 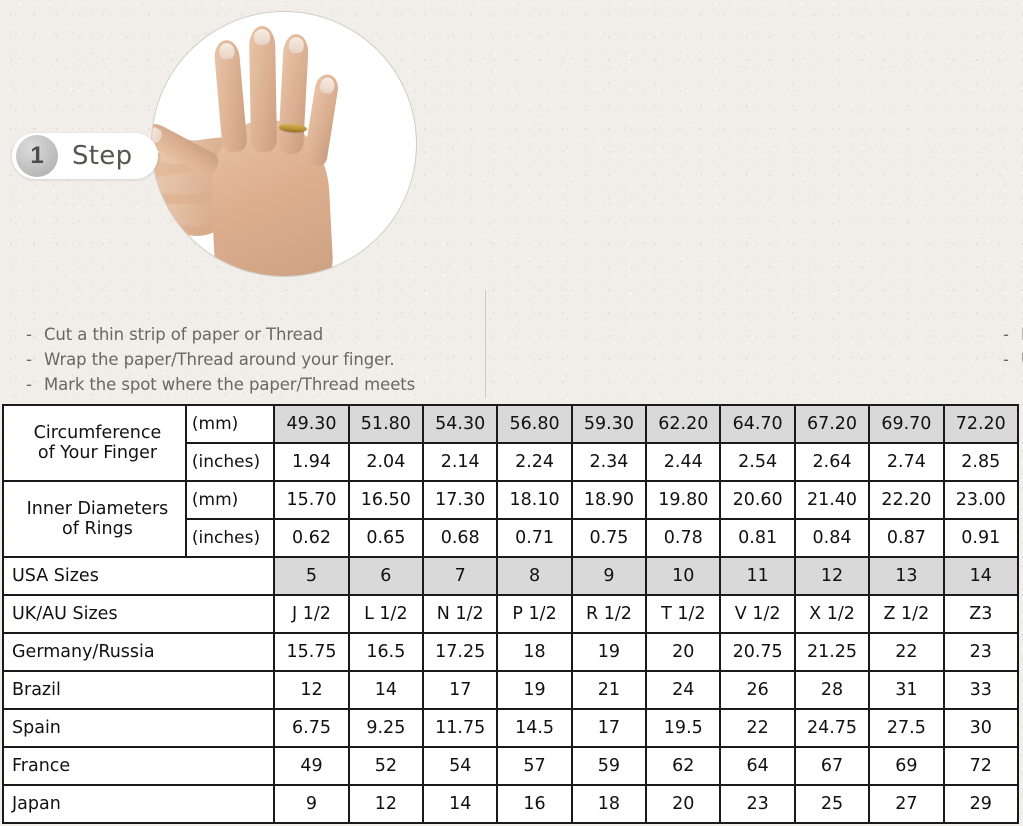 I want to click on table-cell: Z 1/2, so click(x=906, y=614).